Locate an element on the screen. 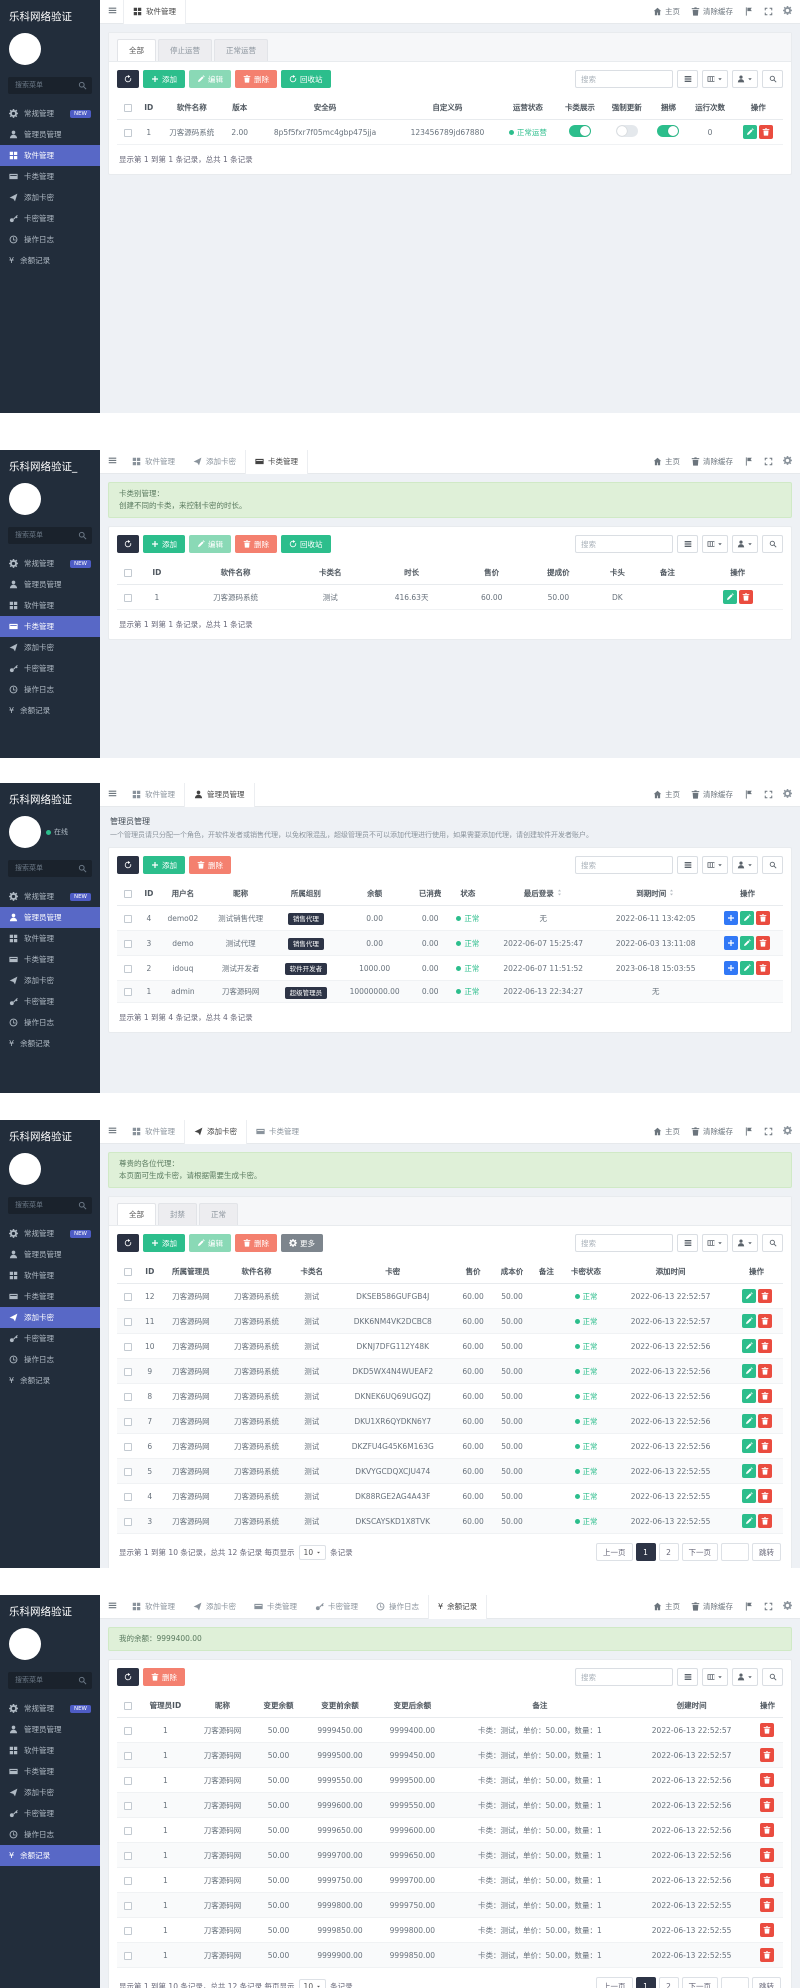 This screenshot has height=1988, width=800. topbar-tab-cardtype: 卡类管理 is located at coordinates (276, 462).